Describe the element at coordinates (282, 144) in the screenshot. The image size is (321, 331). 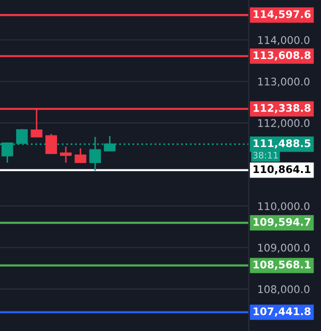
I see `ref-line-label: 111,488.5` at that location.